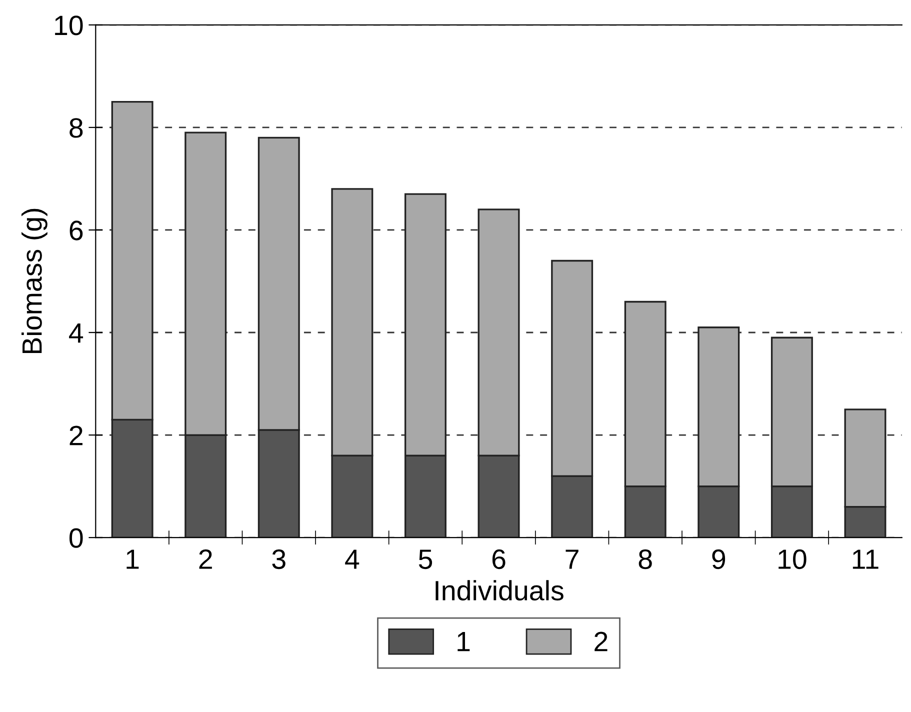 Image resolution: width=911 pixels, height=712 pixels. I want to click on y-axis-title: Biomass (g), so click(35, 281).